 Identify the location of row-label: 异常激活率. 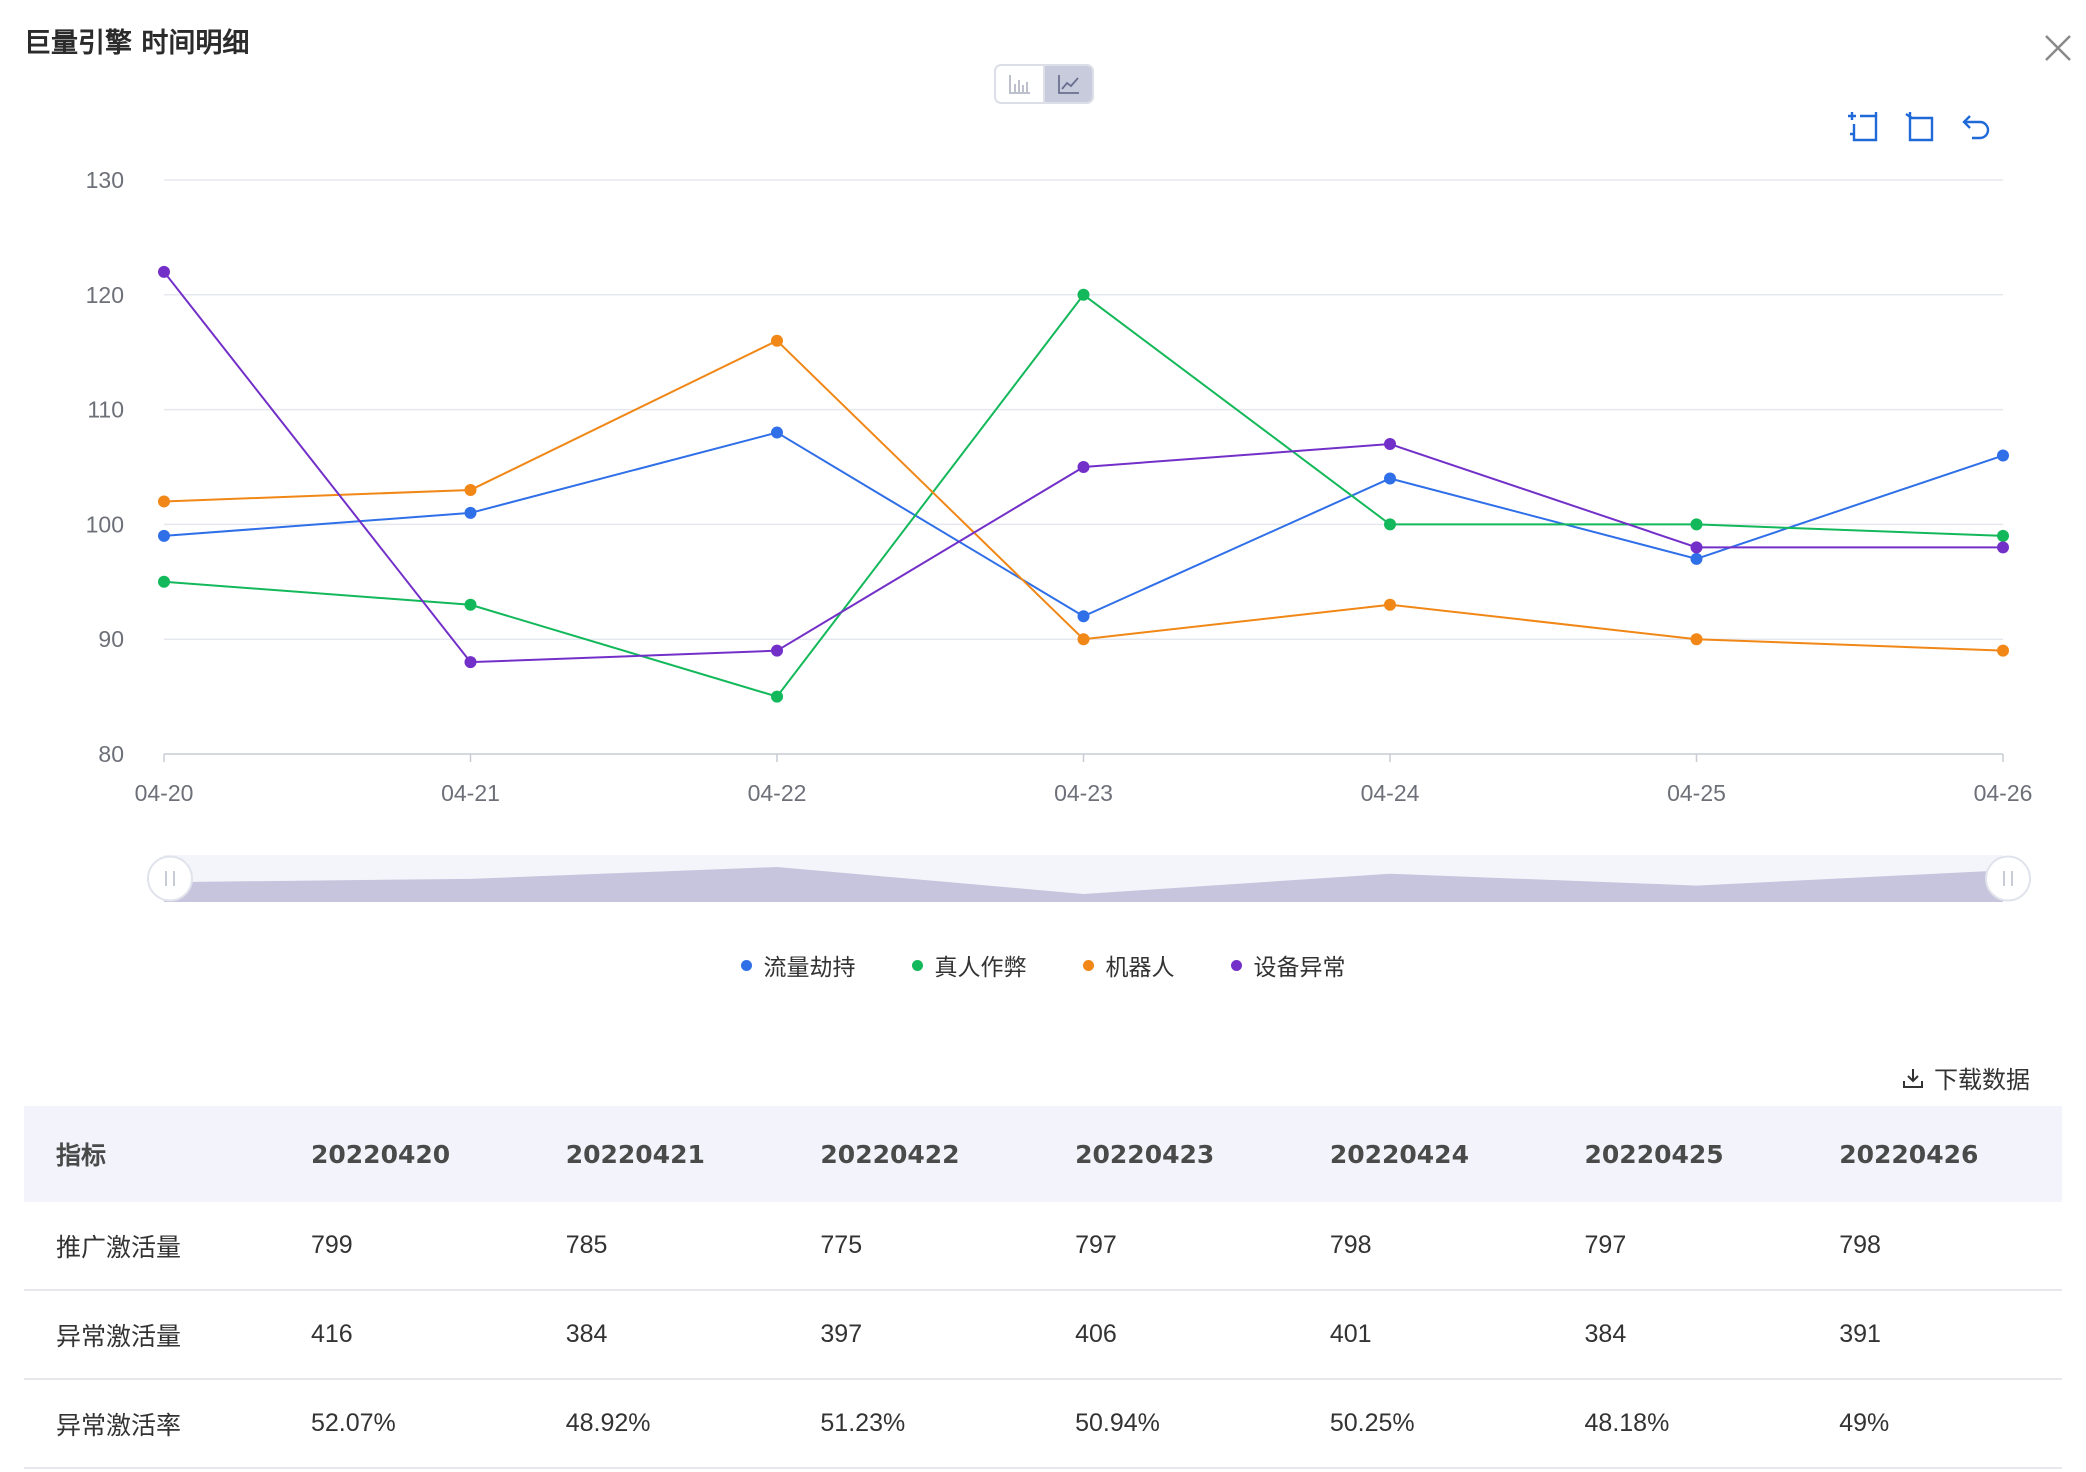
(151, 1424).